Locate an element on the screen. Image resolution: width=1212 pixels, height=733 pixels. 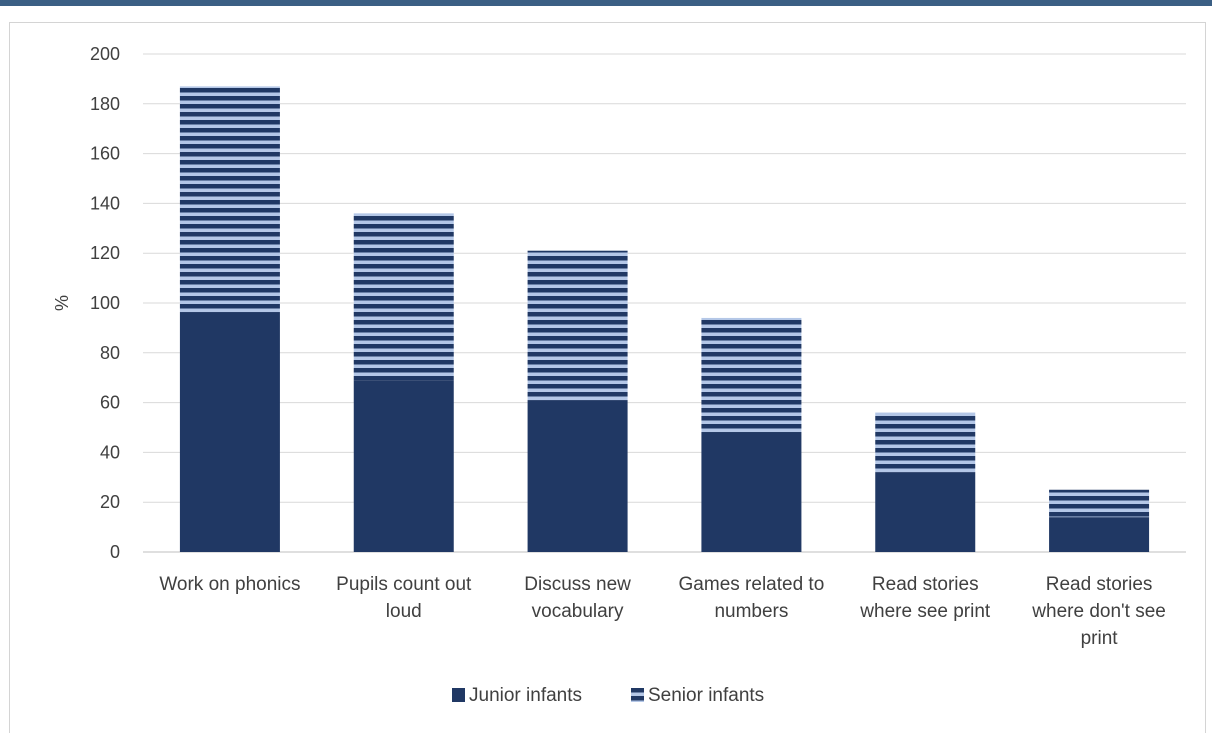
legend-swatch-senior-infants is located at coordinates (637, 695).